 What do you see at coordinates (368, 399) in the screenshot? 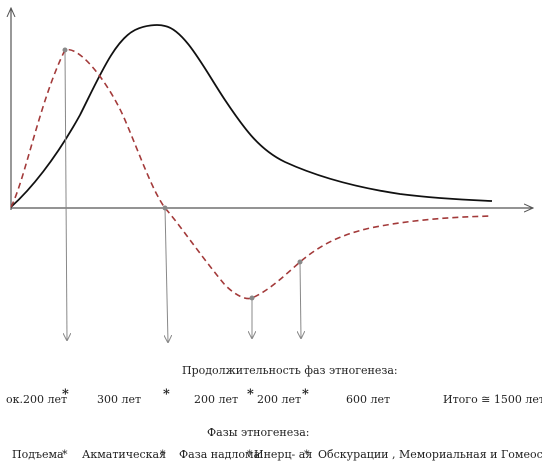
I see `duration-final: 600 лет` at bounding box center [368, 399].